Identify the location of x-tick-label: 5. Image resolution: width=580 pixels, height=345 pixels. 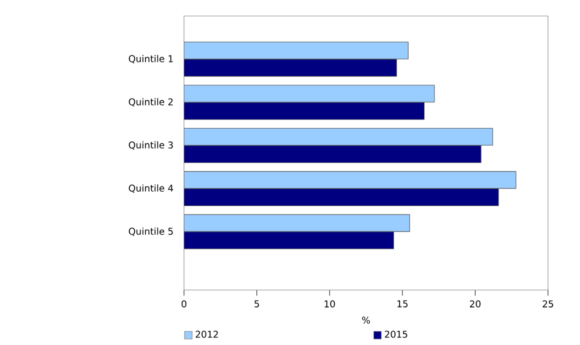
(256, 304).